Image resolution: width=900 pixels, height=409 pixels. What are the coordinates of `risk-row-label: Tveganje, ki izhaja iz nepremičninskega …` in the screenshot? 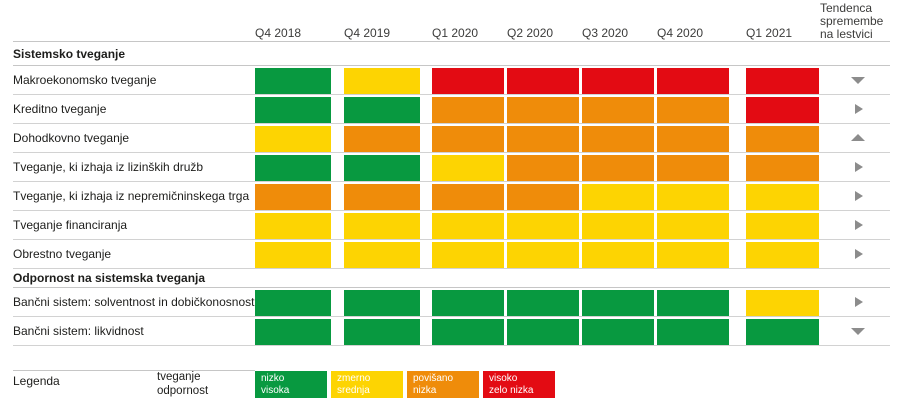 It's located at (131, 196).